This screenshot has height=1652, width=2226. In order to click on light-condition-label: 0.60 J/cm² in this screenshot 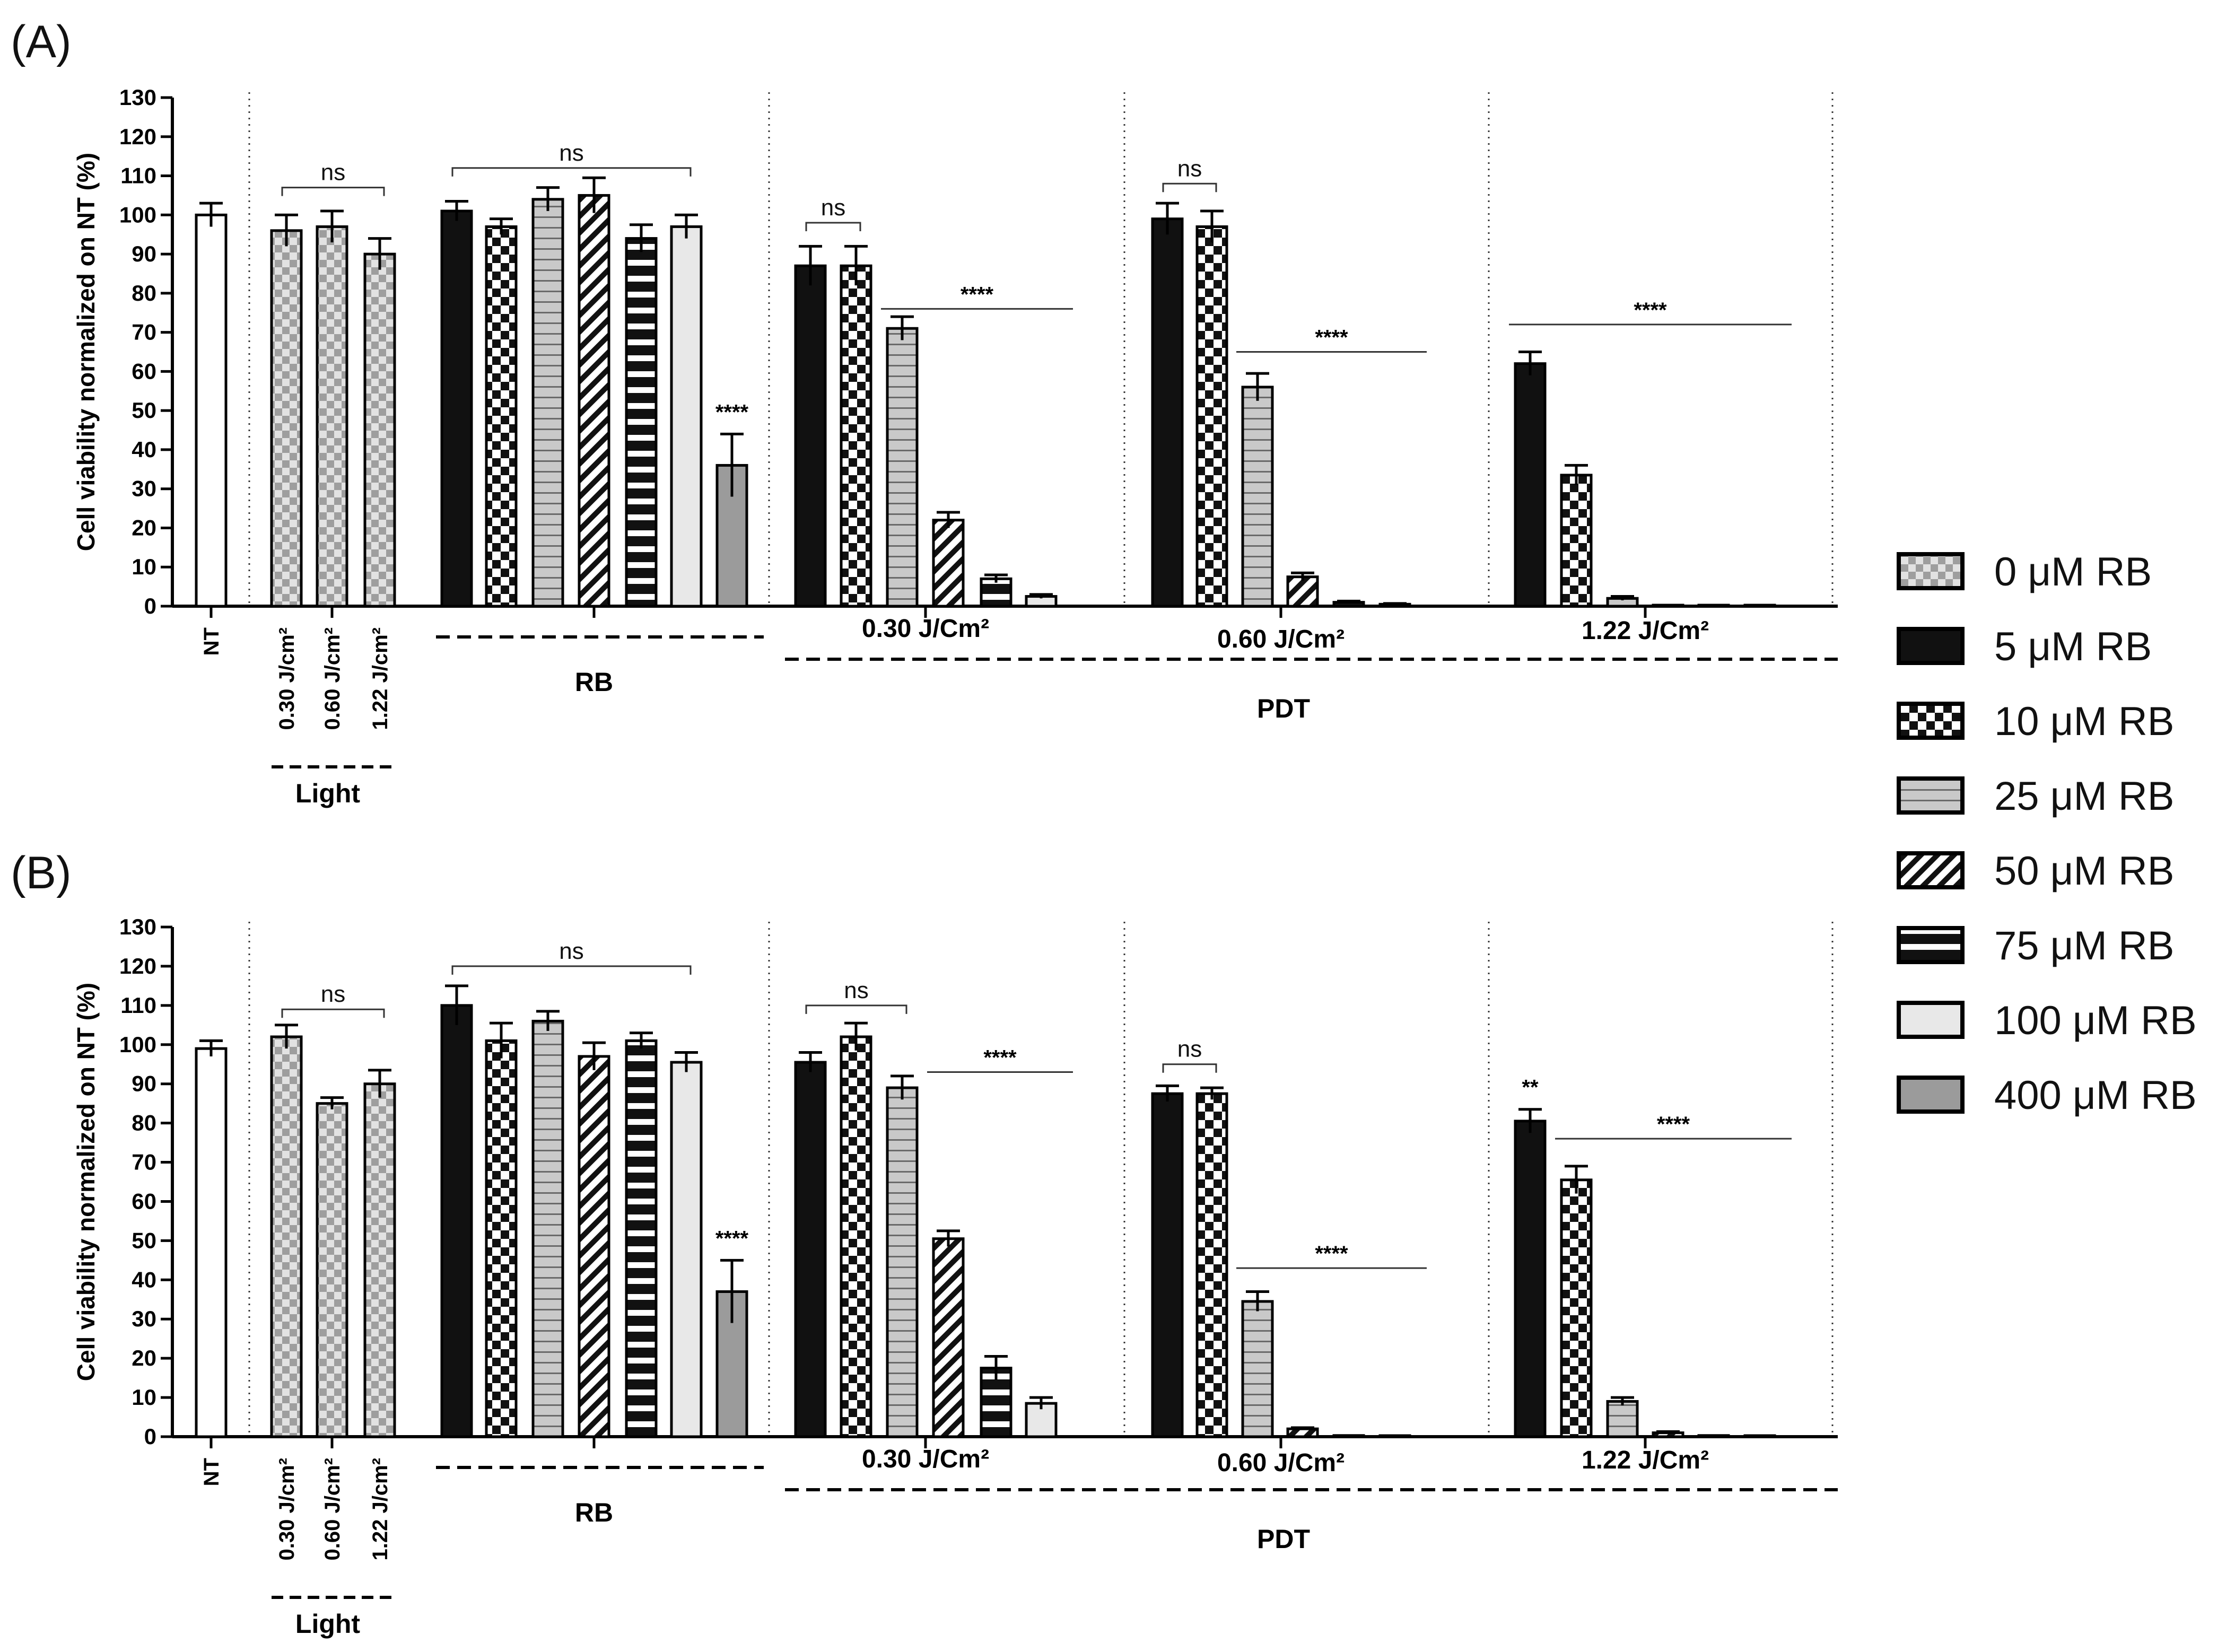, I will do `click(332, 1509)`.